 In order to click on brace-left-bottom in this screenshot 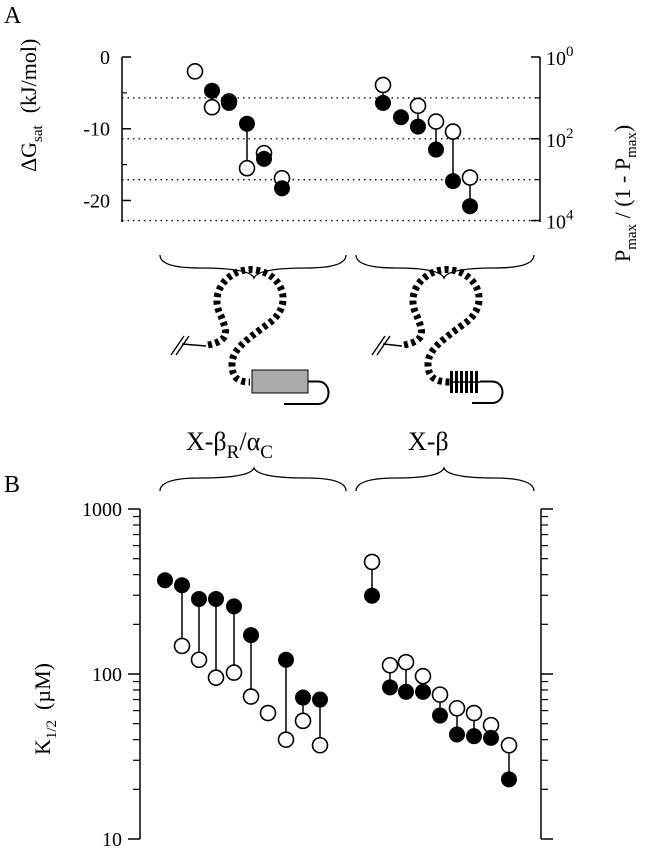, I will do `click(253, 479)`.